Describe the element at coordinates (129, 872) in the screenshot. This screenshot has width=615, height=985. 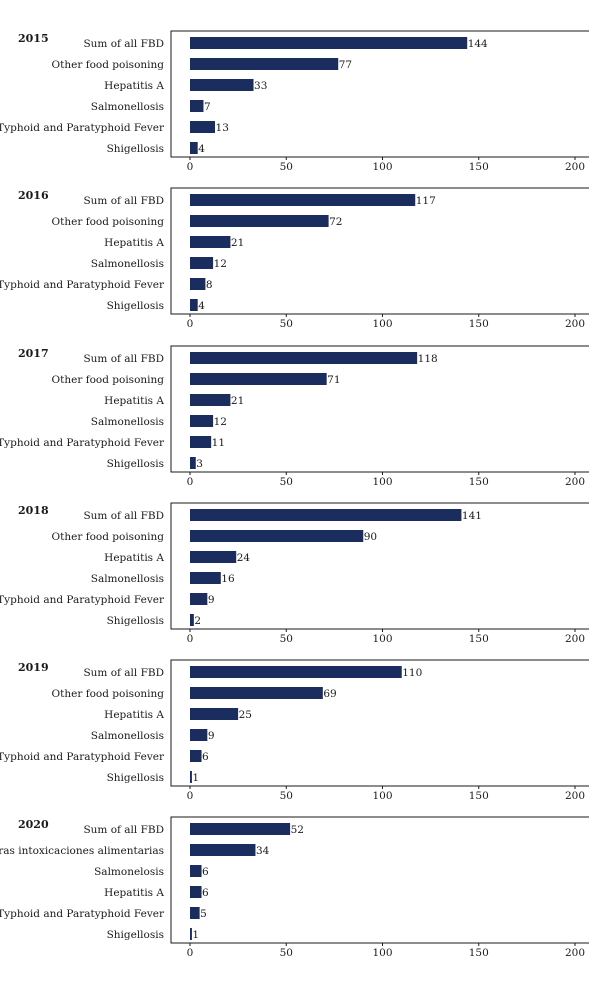
I see `category-label: Salmonelosis` at that location.